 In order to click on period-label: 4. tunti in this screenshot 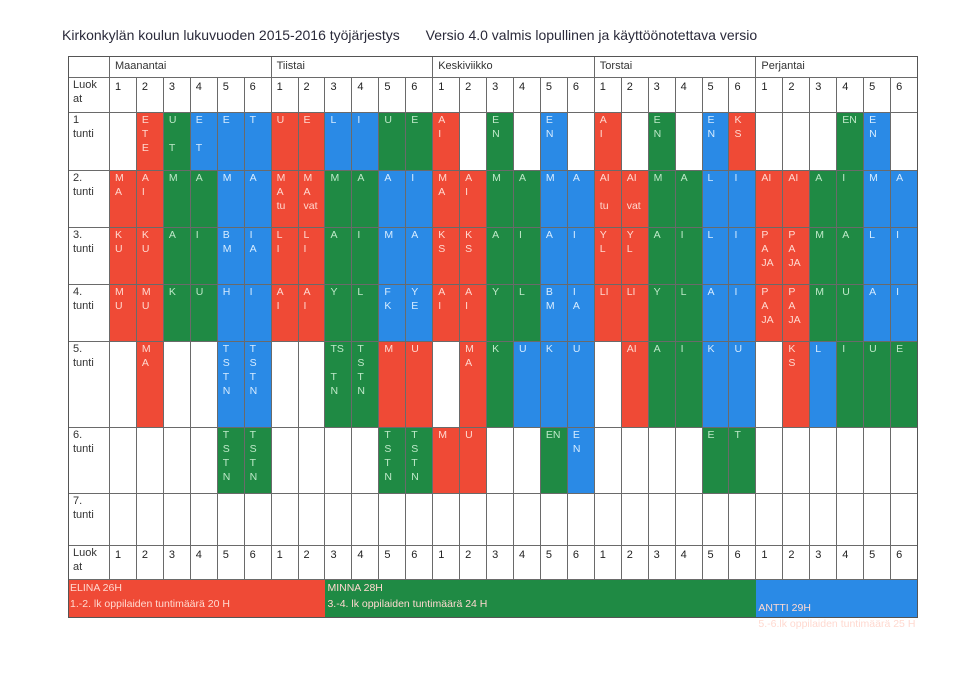, I will do `click(89, 313)`.